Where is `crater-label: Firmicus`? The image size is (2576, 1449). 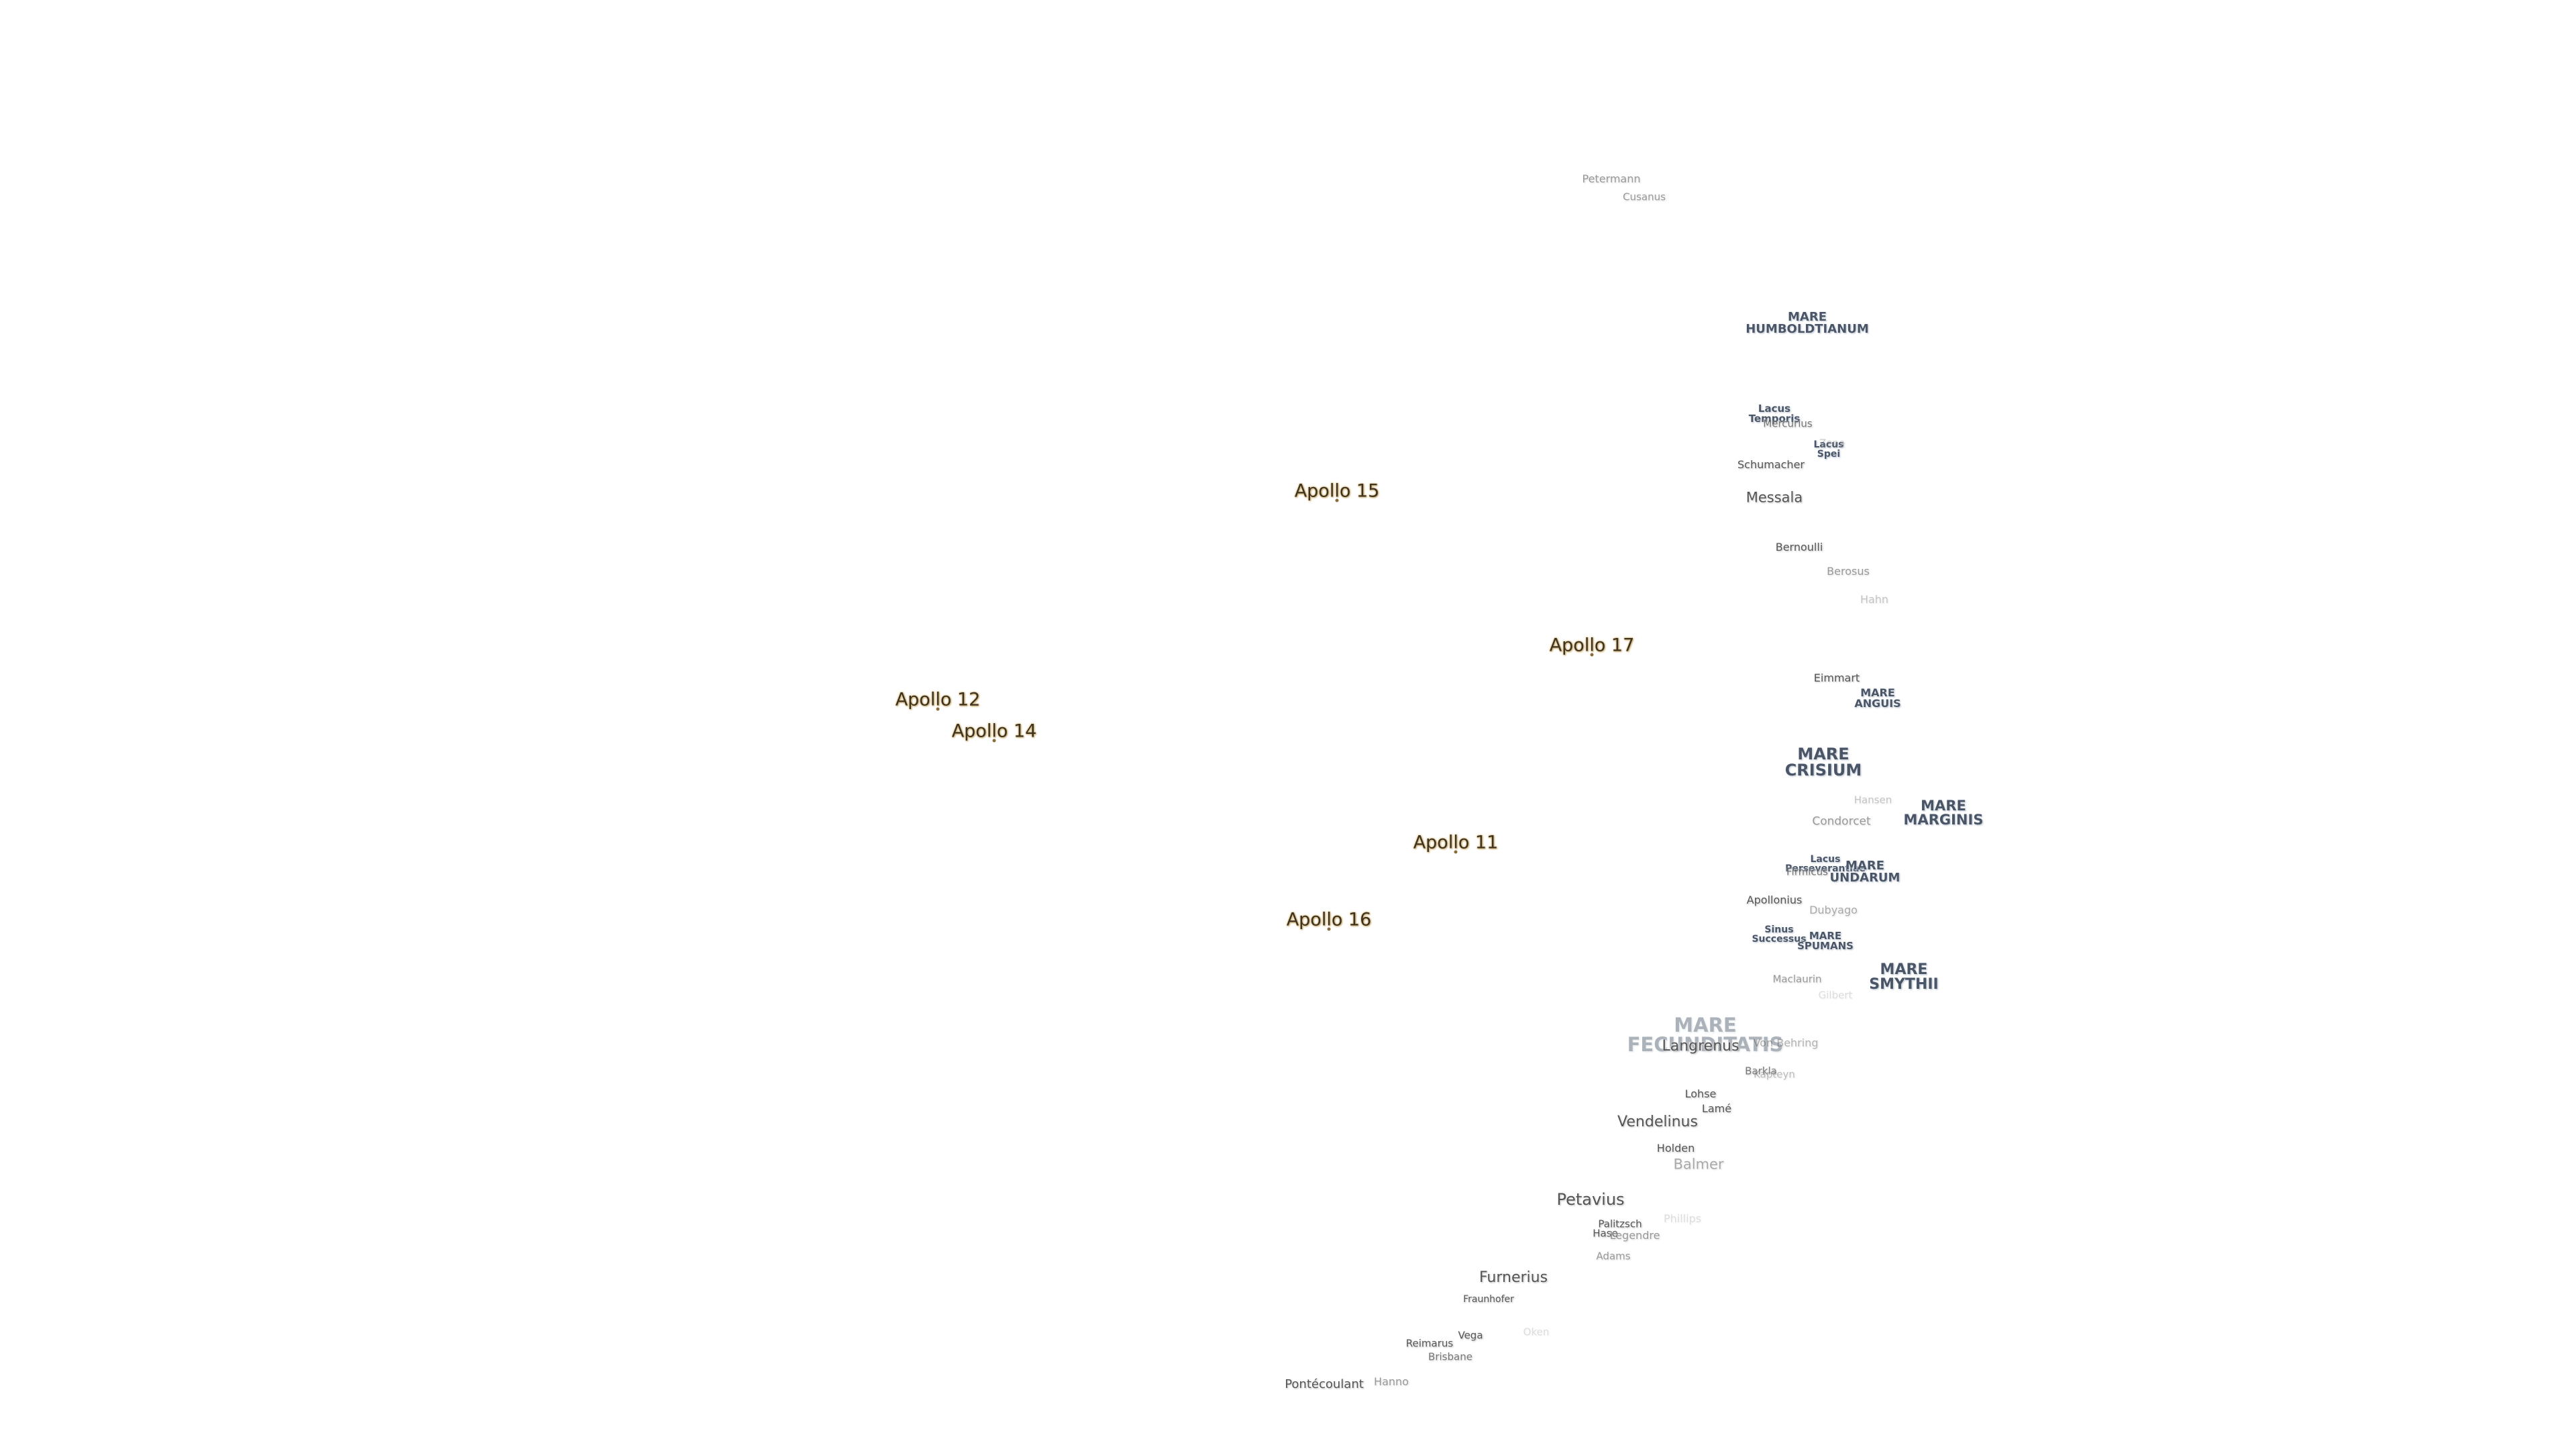 crater-label: Firmicus is located at coordinates (1807, 871).